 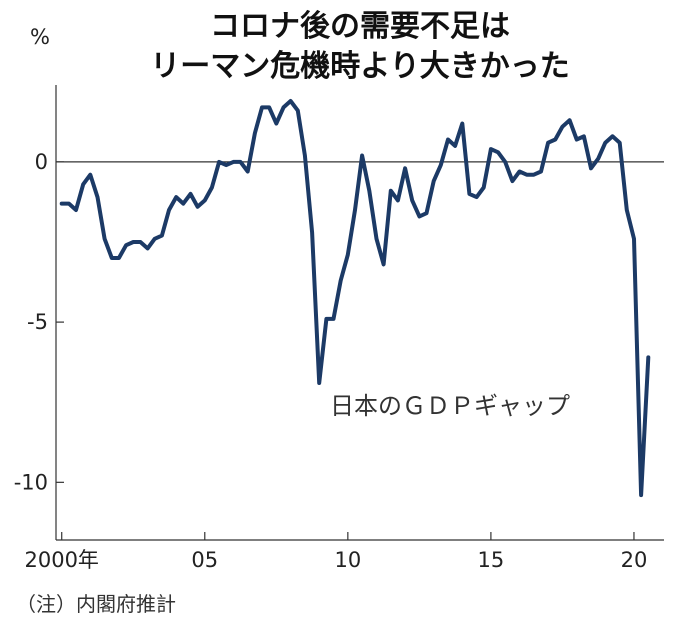 I want to click on chart-title-line-1: コロナ後の需要不足は, so click(x=360, y=26).